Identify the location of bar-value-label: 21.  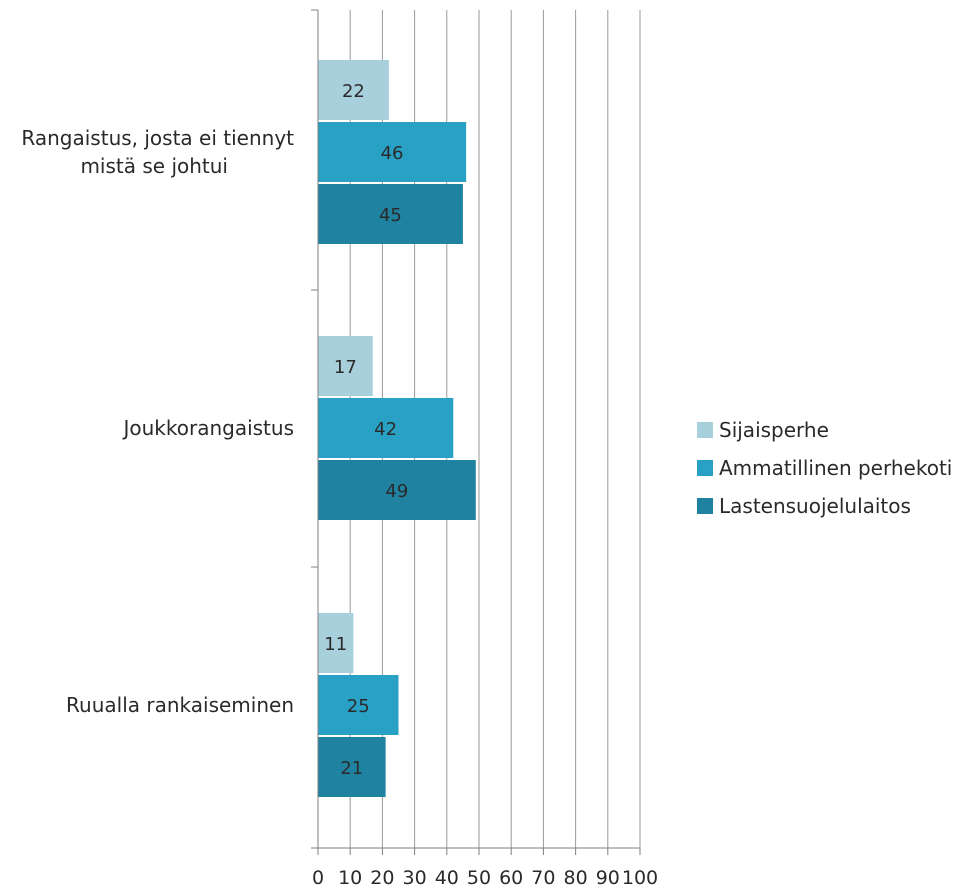
(351, 768).